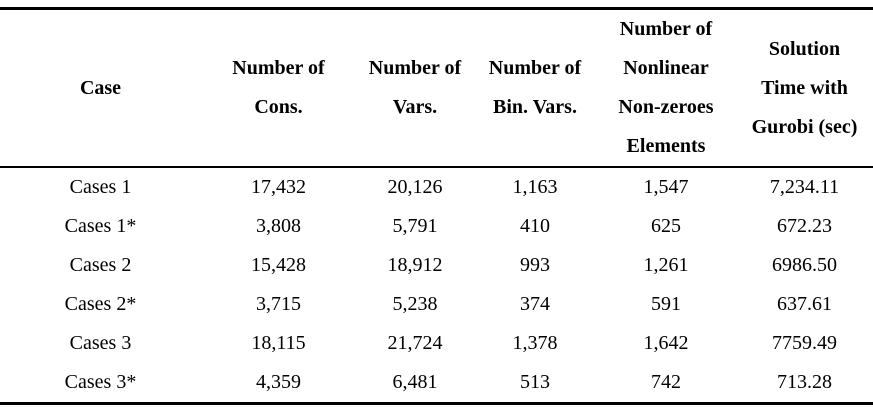  I want to click on table-row: Cases 2* 3,715 5,238 374 591 637.61, so click(436, 304).